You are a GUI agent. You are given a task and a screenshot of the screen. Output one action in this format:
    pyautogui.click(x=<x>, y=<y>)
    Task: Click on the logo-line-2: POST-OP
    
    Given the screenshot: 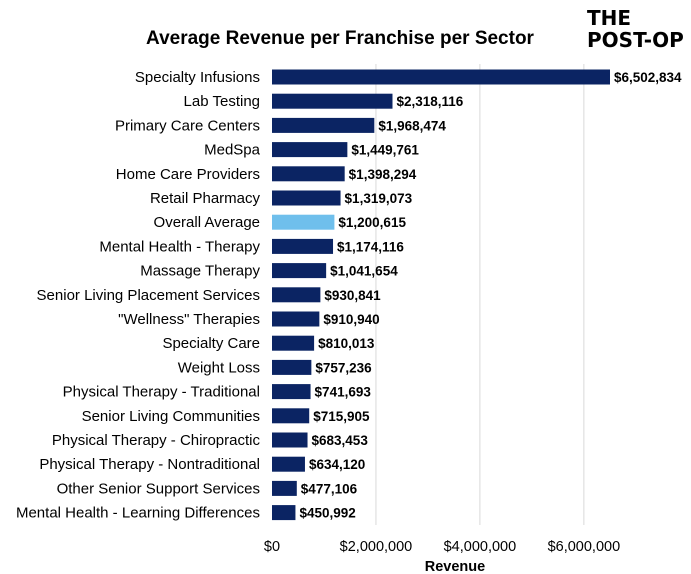 What is the action you would take?
    pyautogui.click(x=635, y=40)
    